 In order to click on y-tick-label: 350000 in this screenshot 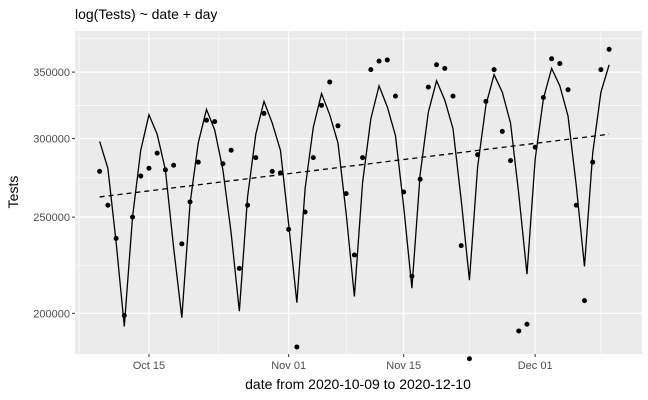, I will do `click(51, 73)`.